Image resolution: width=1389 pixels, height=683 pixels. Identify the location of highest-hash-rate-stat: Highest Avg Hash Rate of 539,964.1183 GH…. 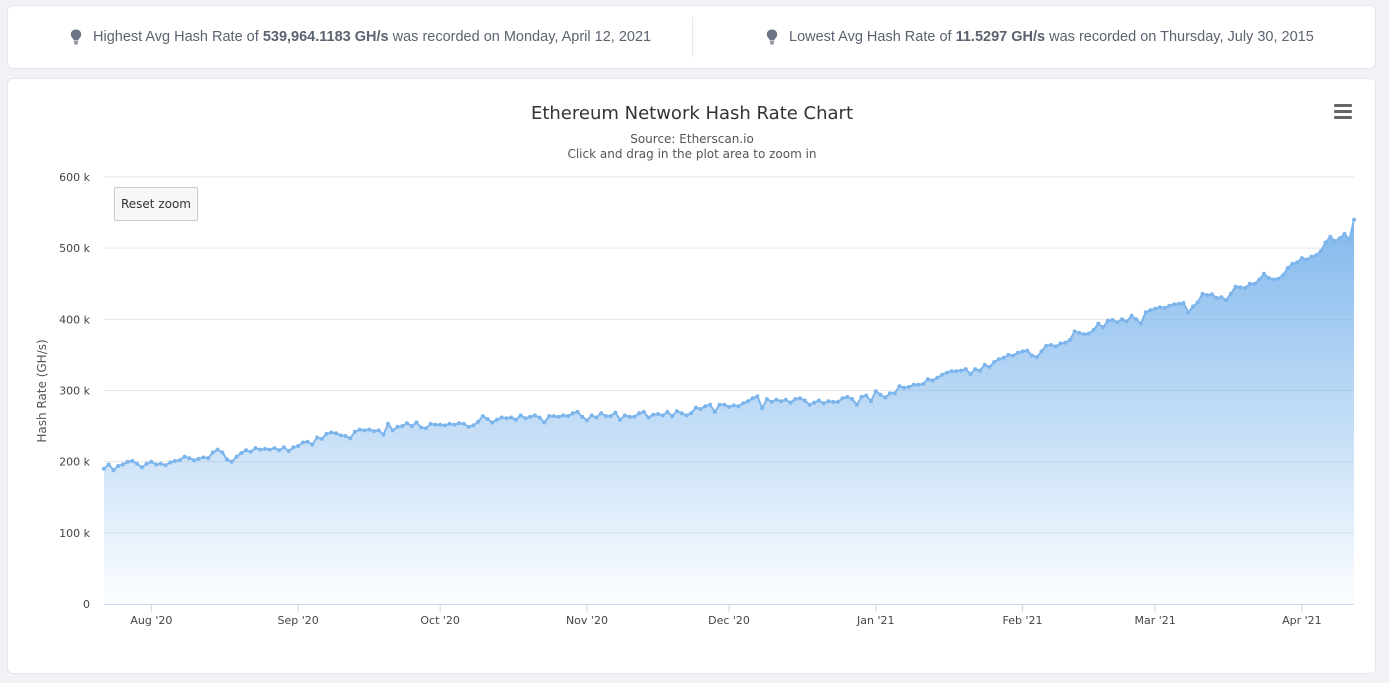
(360, 37).